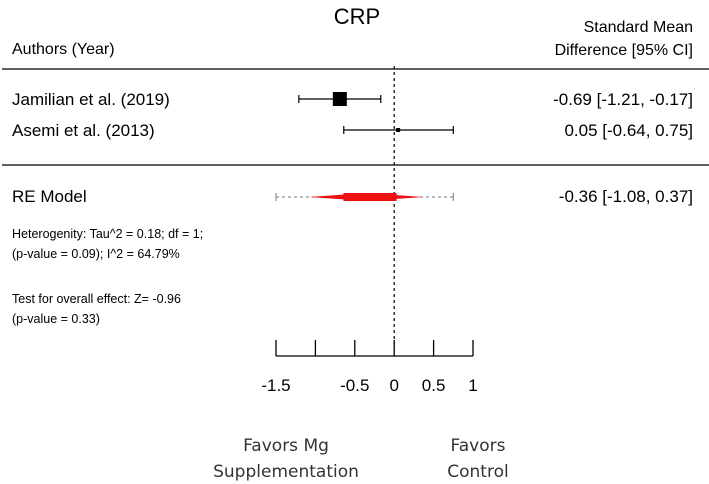 This screenshot has width=709, height=484. Describe the element at coordinates (96, 299) in the screenshot. I see `overall-effect-line1: Test for overall effect: Z= -0.96` at that location.